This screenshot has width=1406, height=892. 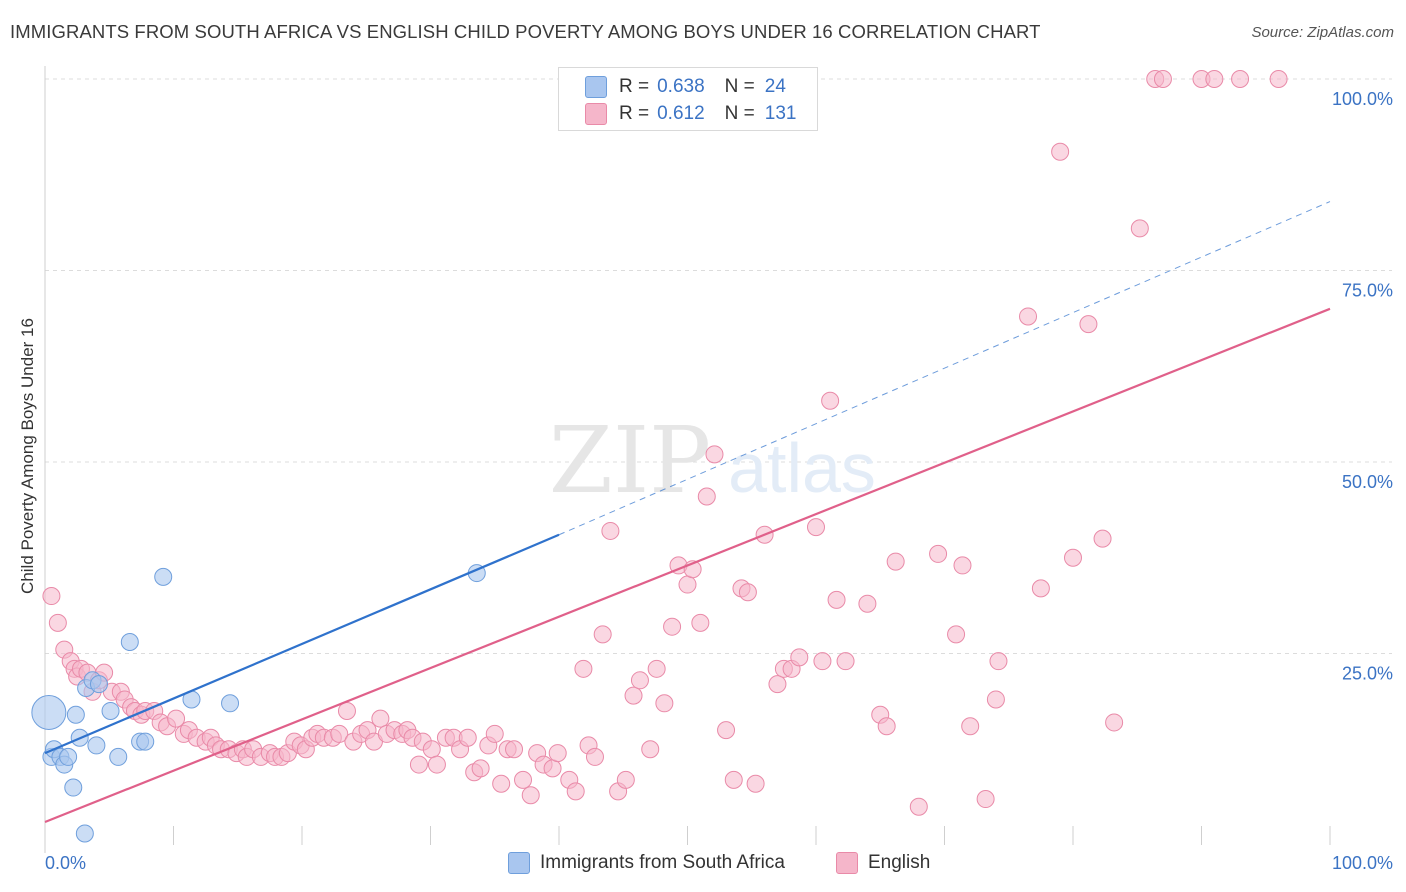 I want to click on legend-swatch-blue, so click(x=596, y=87).